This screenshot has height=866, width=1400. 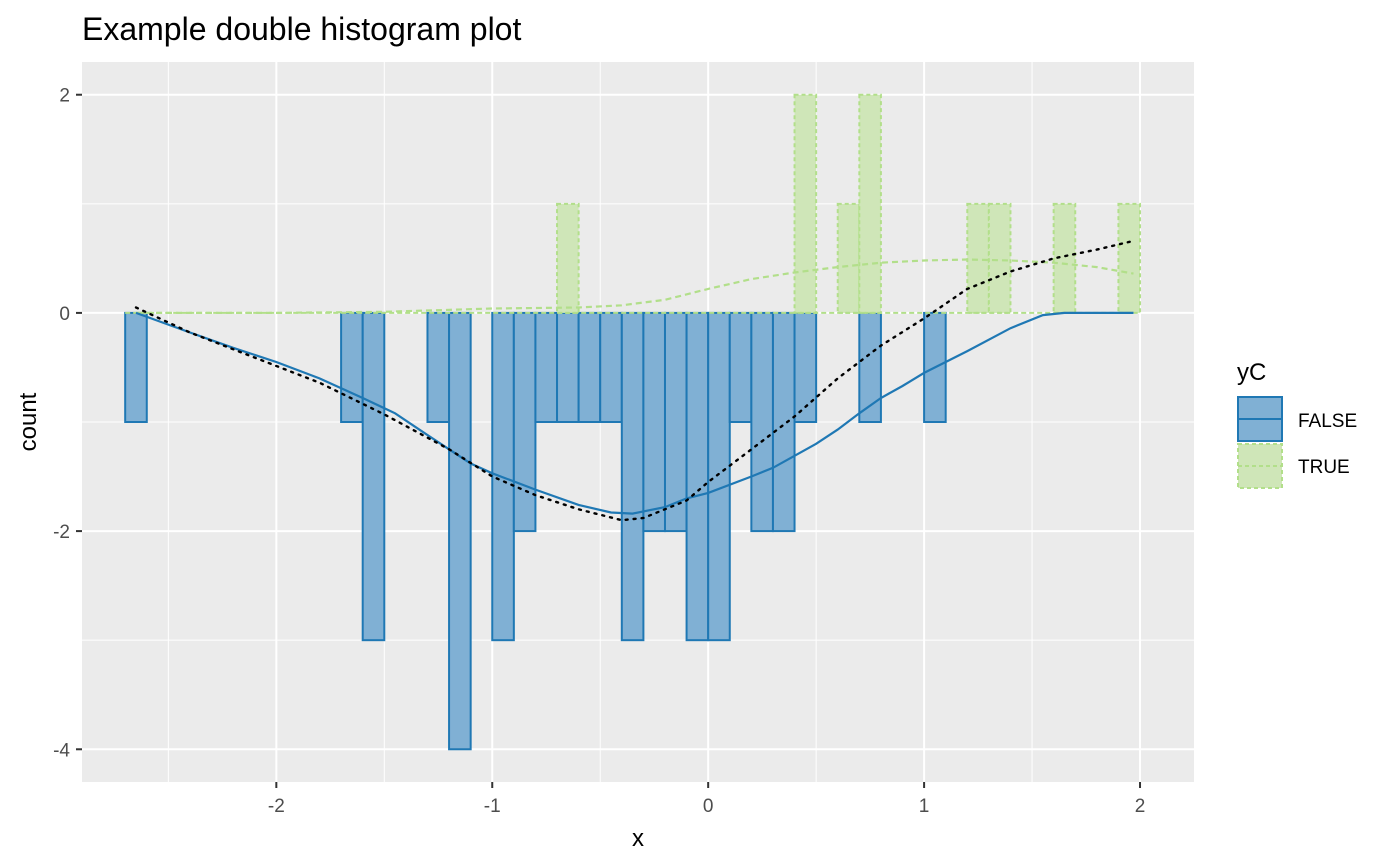 What do you see at coordinates (28, 421) in the screenshot?
I see `y-axis-title: count` at bounding box center [28, 421].